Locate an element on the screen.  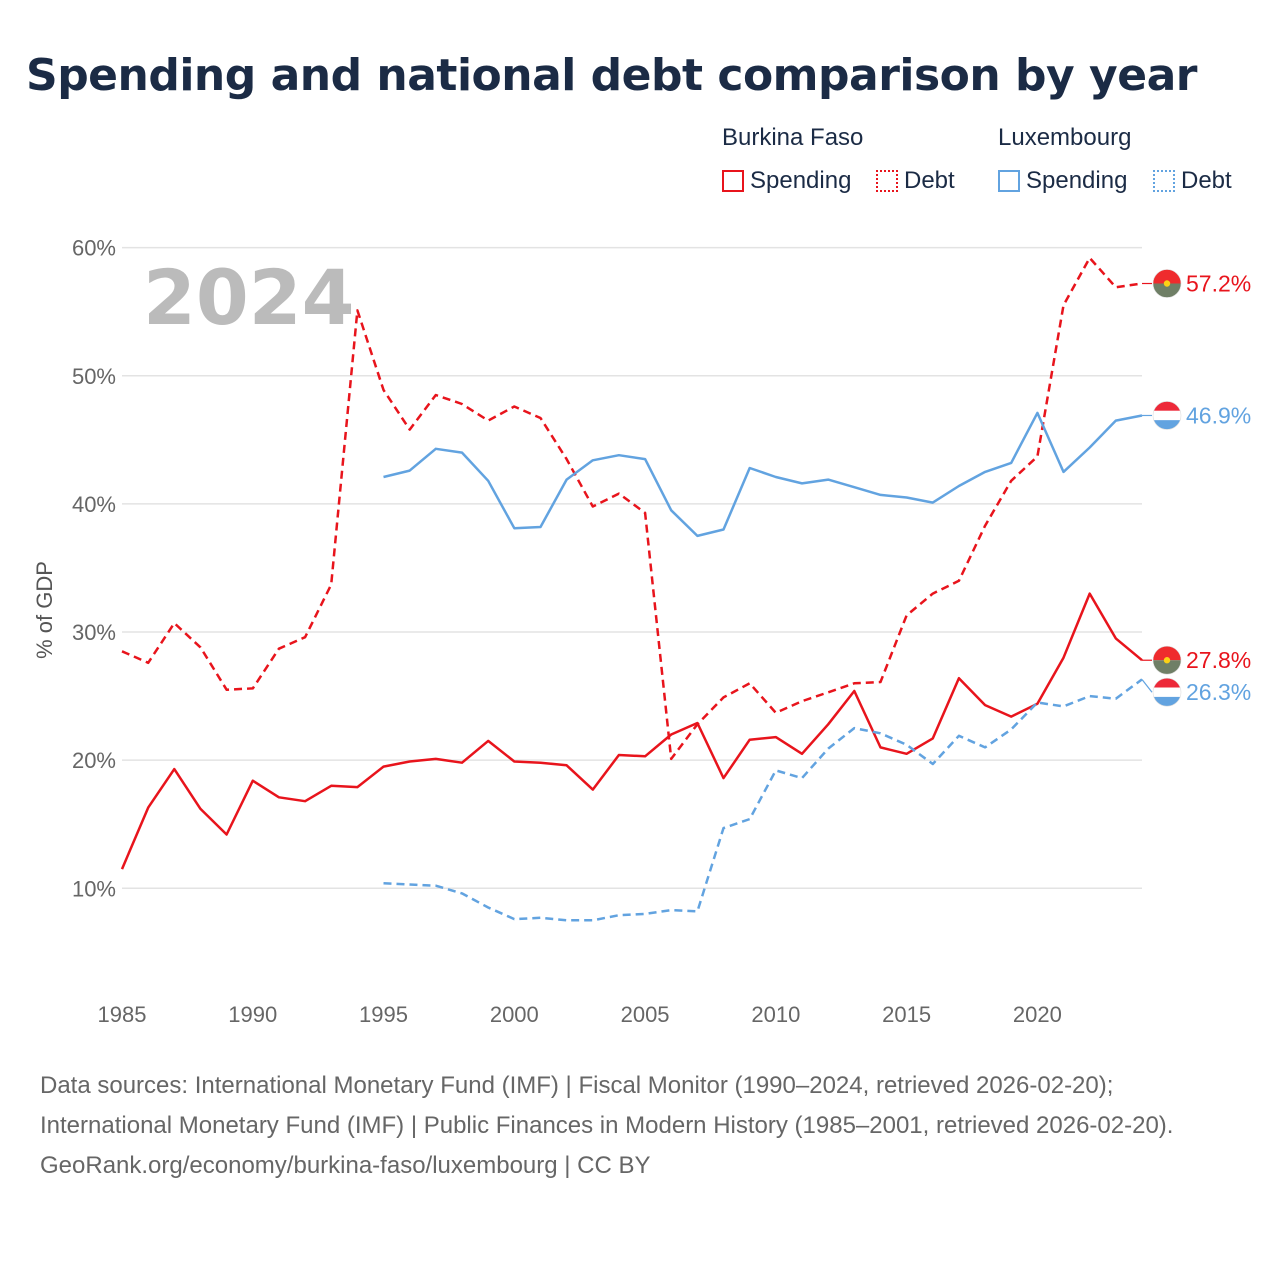
end-label-luxembourg-debt: 26.3% is located at coordinates (1196, 692).